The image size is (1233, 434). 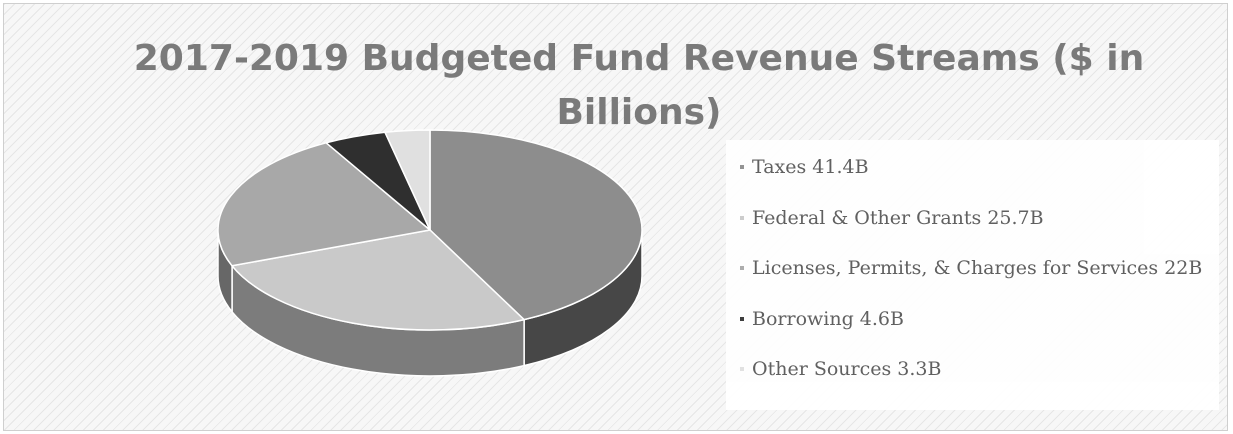 I want to click on legend-item-other-sources: Other Sources 3.3B, so click(x=840, y=369).